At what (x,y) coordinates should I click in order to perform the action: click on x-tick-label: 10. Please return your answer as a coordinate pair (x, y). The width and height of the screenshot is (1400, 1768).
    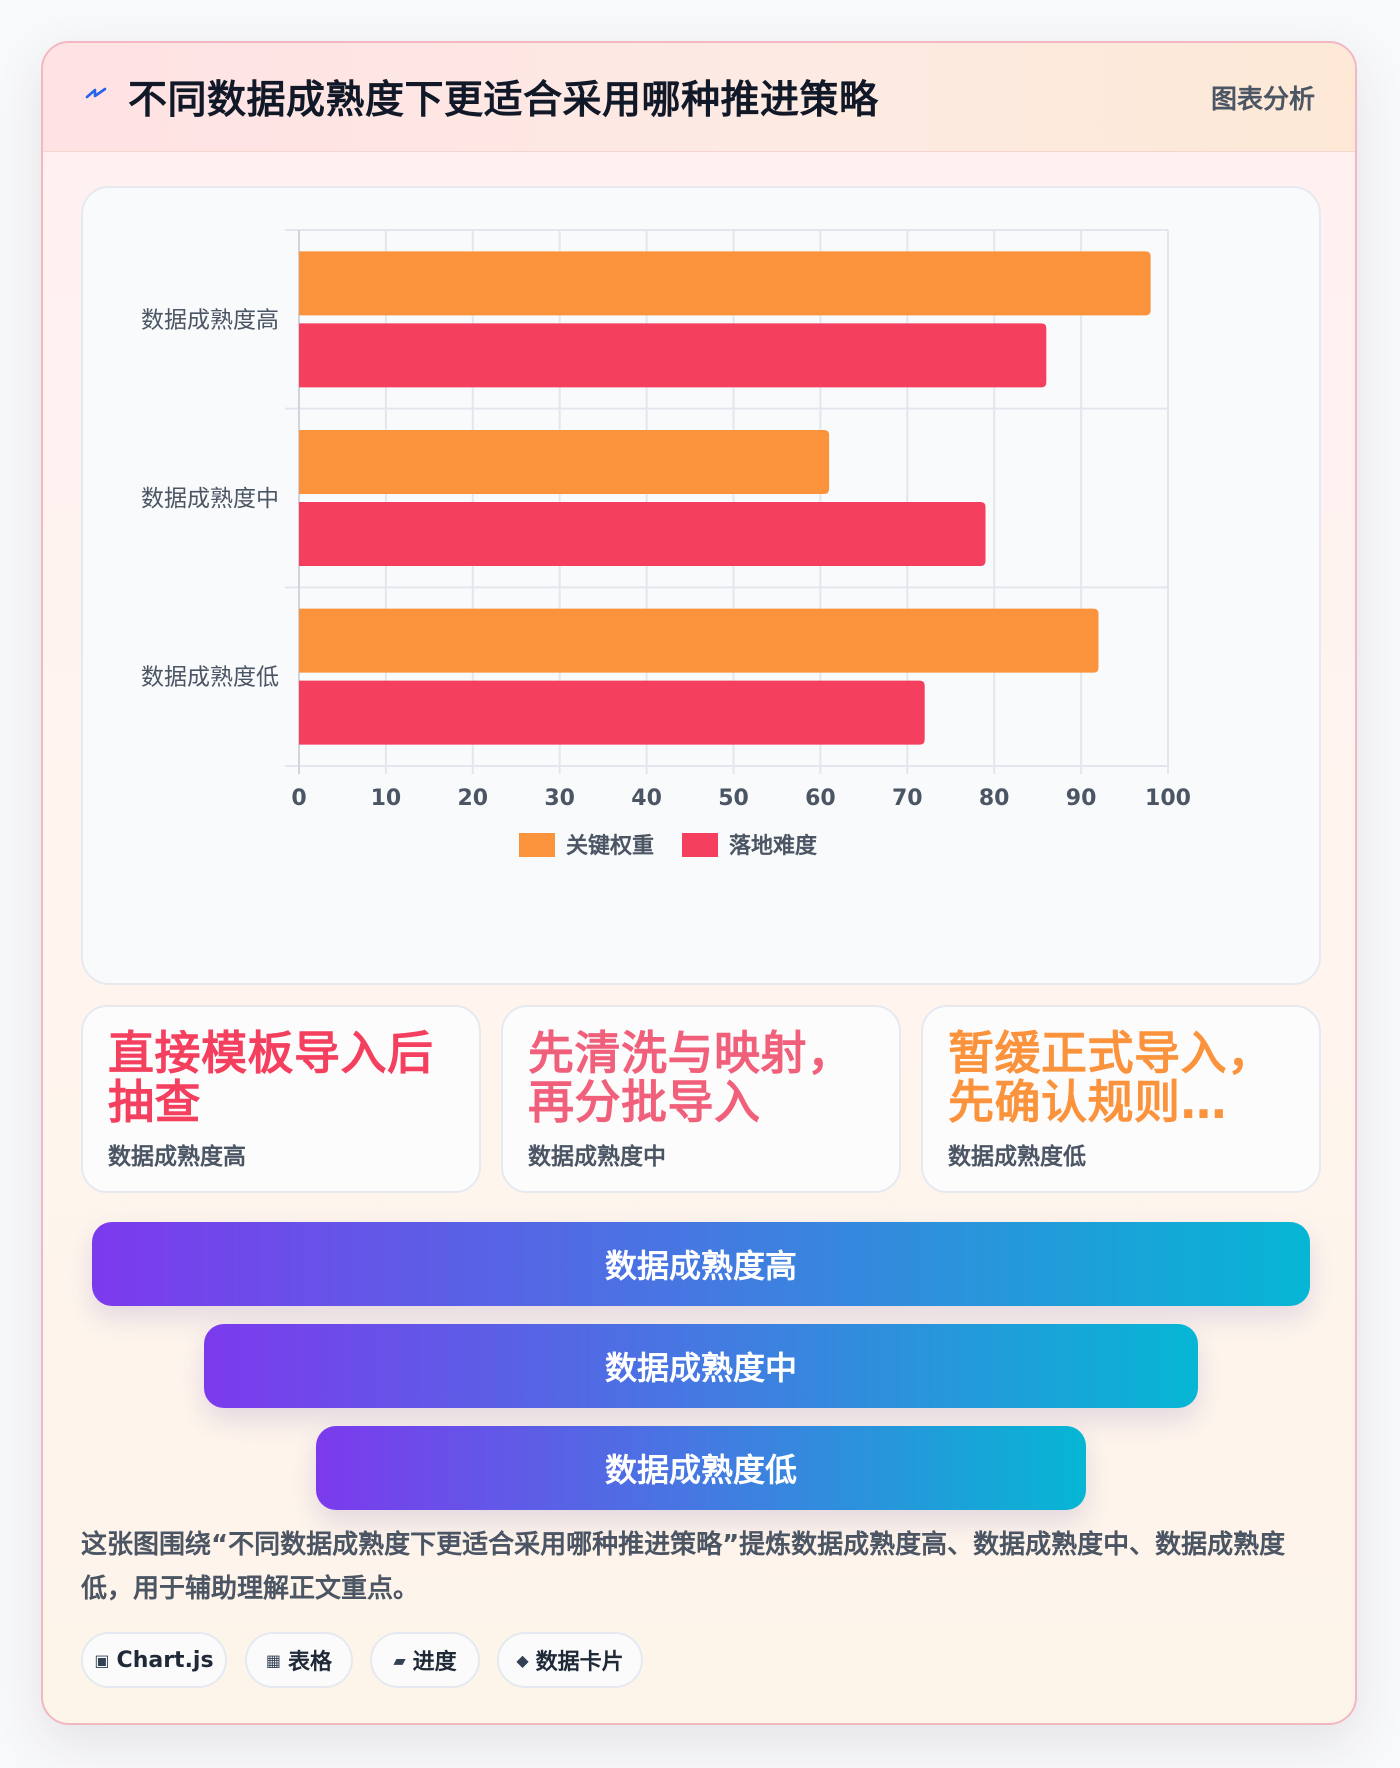
    Looking at the image, I should click on (386, 798).